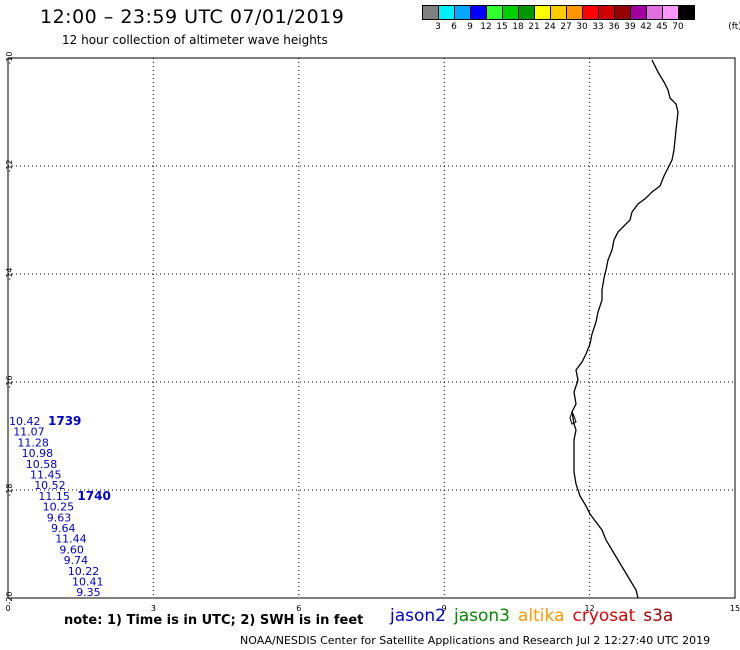  Describe the element at coordinates (192, 17) in the screenshot. I see `map-title: 12:00 – 23:59 UTC 07/01/2019` at that location.